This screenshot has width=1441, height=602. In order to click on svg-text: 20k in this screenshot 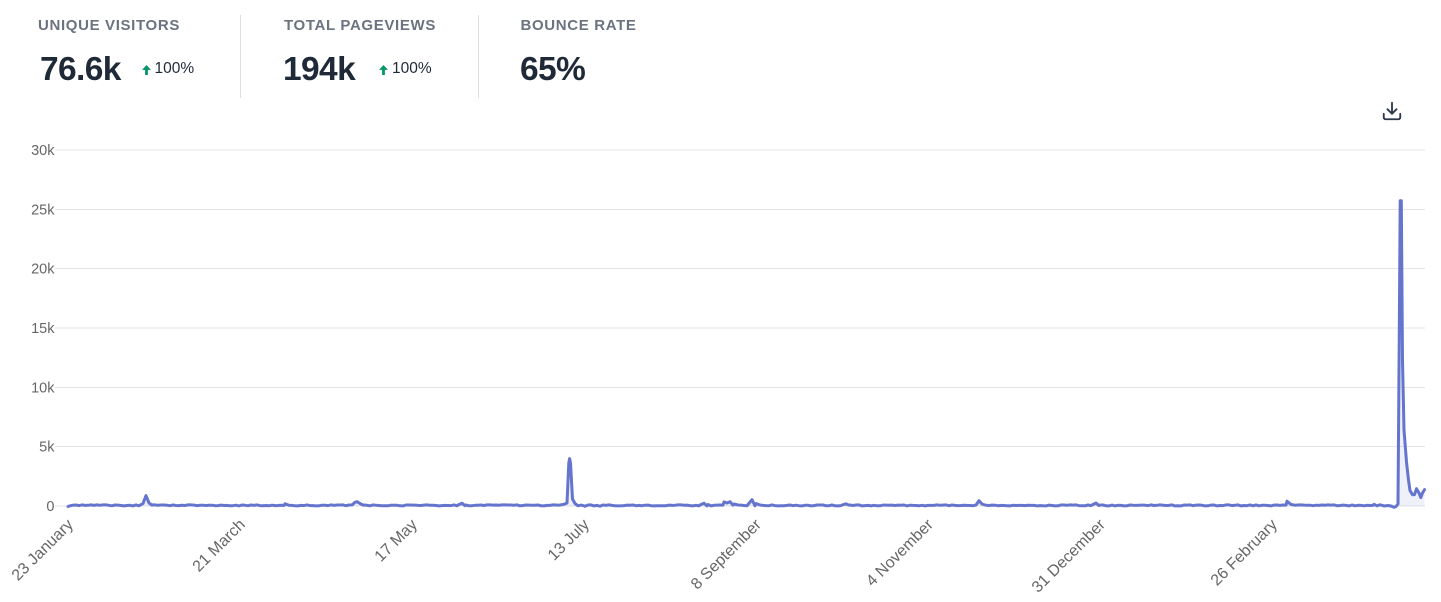, I will do `click(43, 270)`.